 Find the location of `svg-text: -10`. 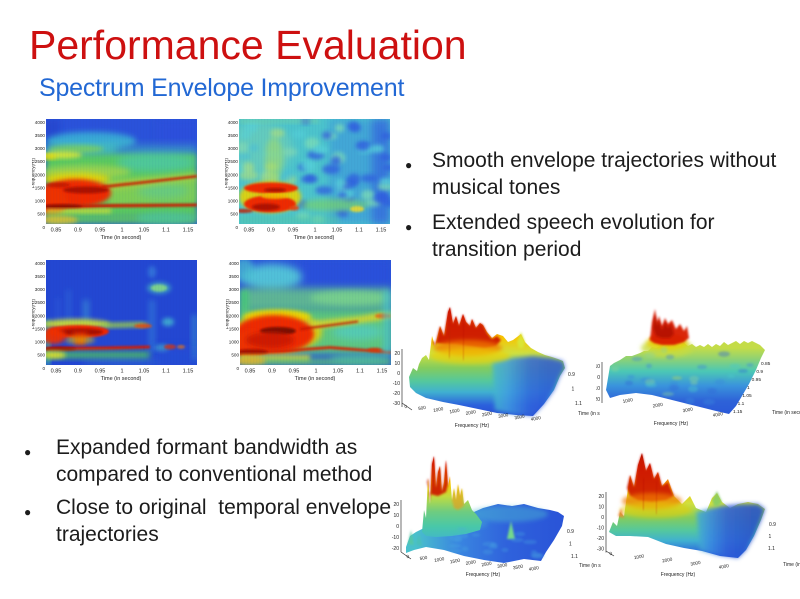

svg-text: -10 is located at coordinates (598, 389).